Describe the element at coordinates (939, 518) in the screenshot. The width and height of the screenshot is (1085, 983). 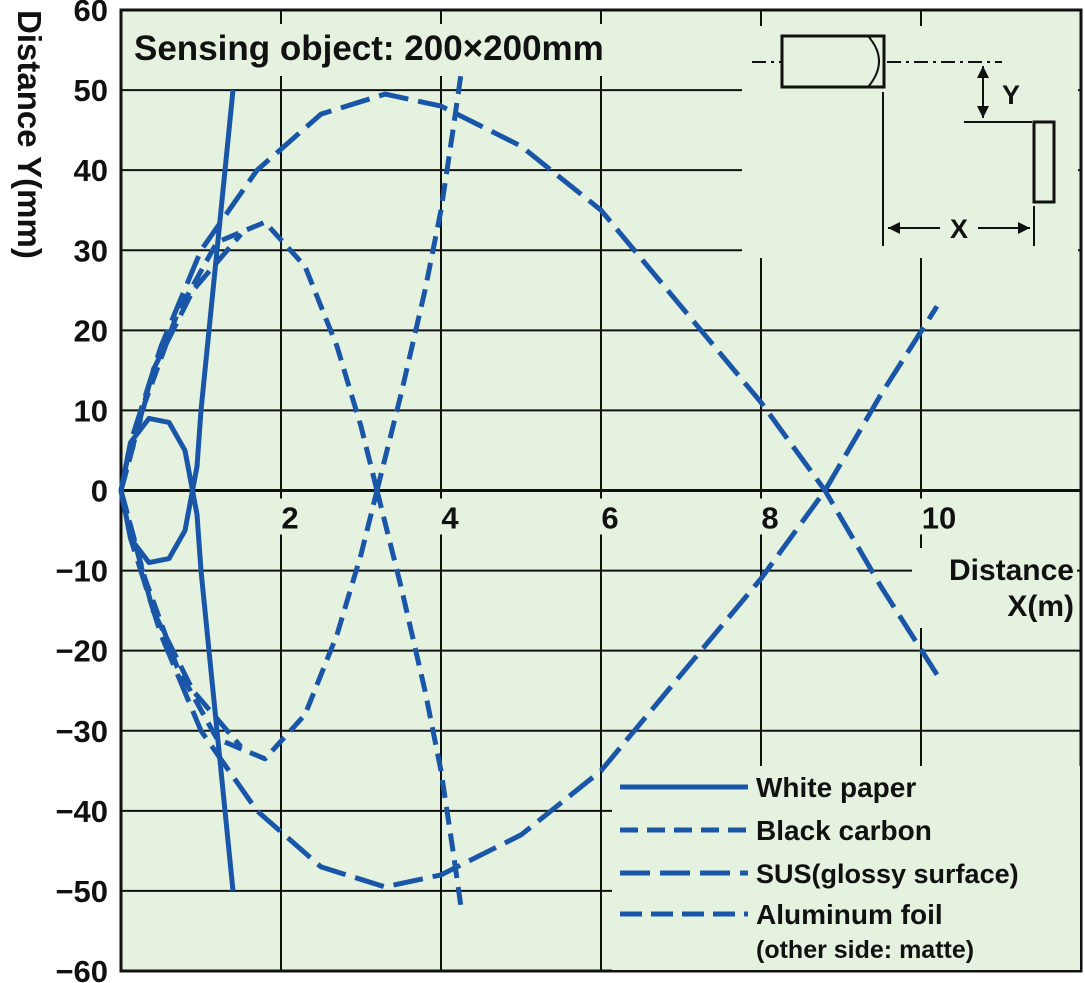
I see `x-tick-label: 10` at that location.